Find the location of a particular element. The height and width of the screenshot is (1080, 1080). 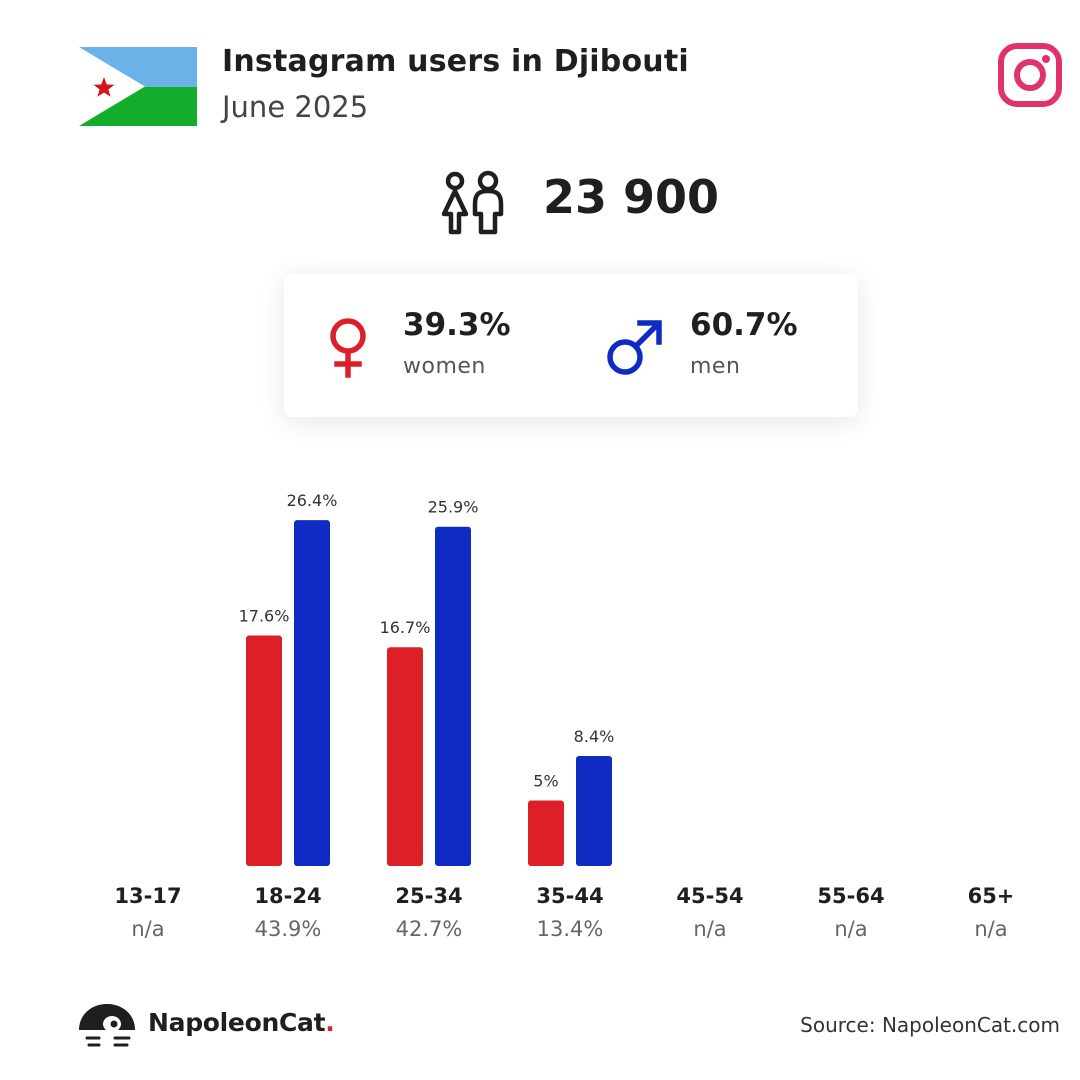

age-gender-bar-chart: 17.6% 26.4% 16.7% 25.9% 5% 8.4% is located at coordinates (427, 678).